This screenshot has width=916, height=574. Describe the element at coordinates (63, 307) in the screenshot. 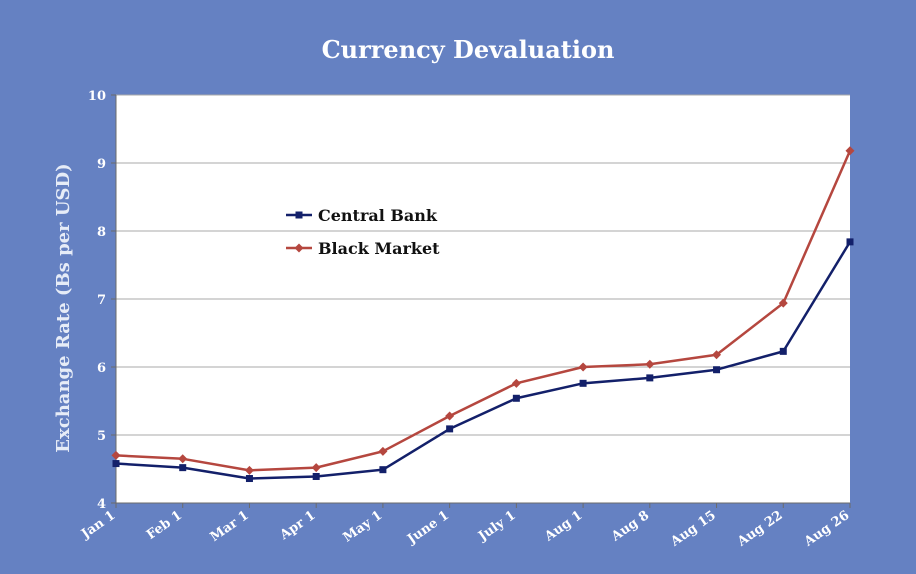

I see `y-axis-label: Exchange Rate (Bs per USD)` at that location.